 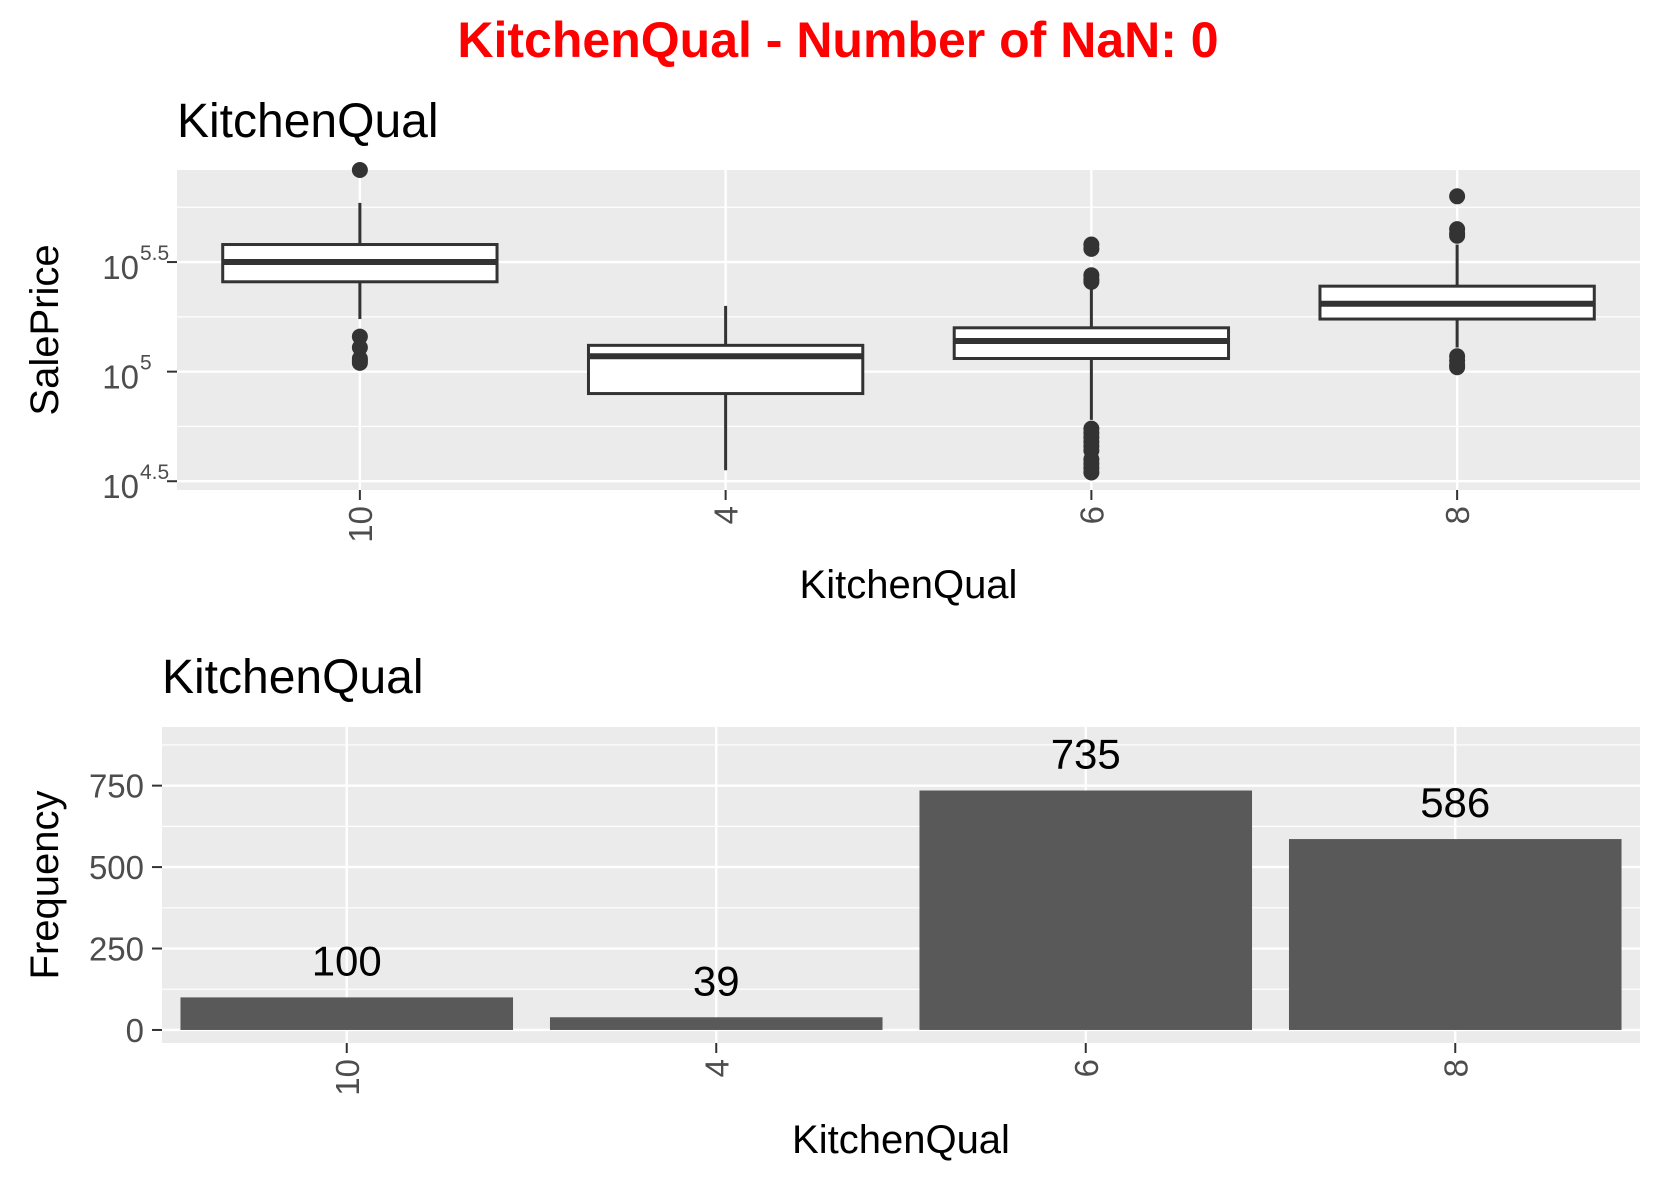 What do you see at coordinates (45, 329) in the screenshot?
I see `y-axis-label: SalePrice` at bounding box center [45, 329].